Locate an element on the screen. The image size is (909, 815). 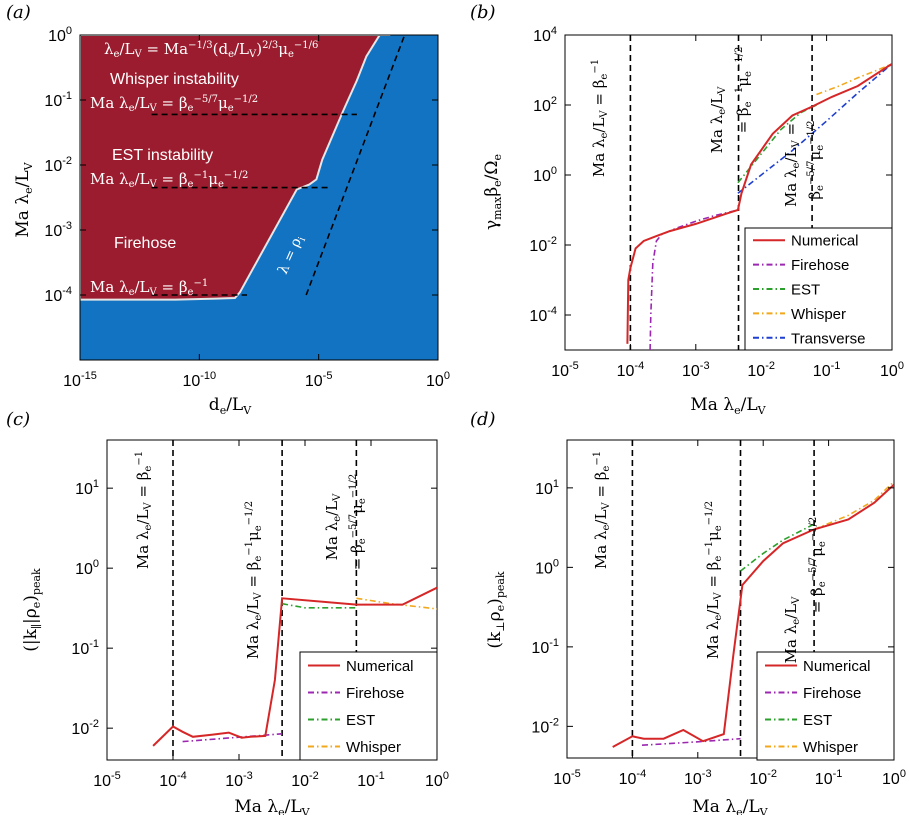
vline-label-d-3a: Ma λe/LV is located at coordinates (792, 630).